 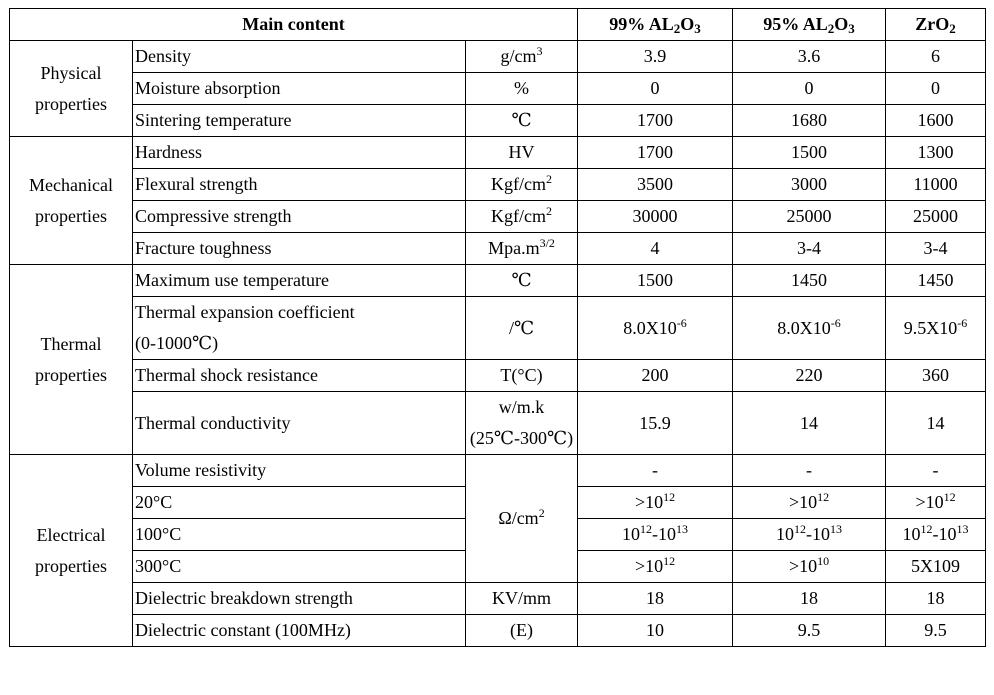 I want to click on unit-sup: 3, so click(x=539, y=51).